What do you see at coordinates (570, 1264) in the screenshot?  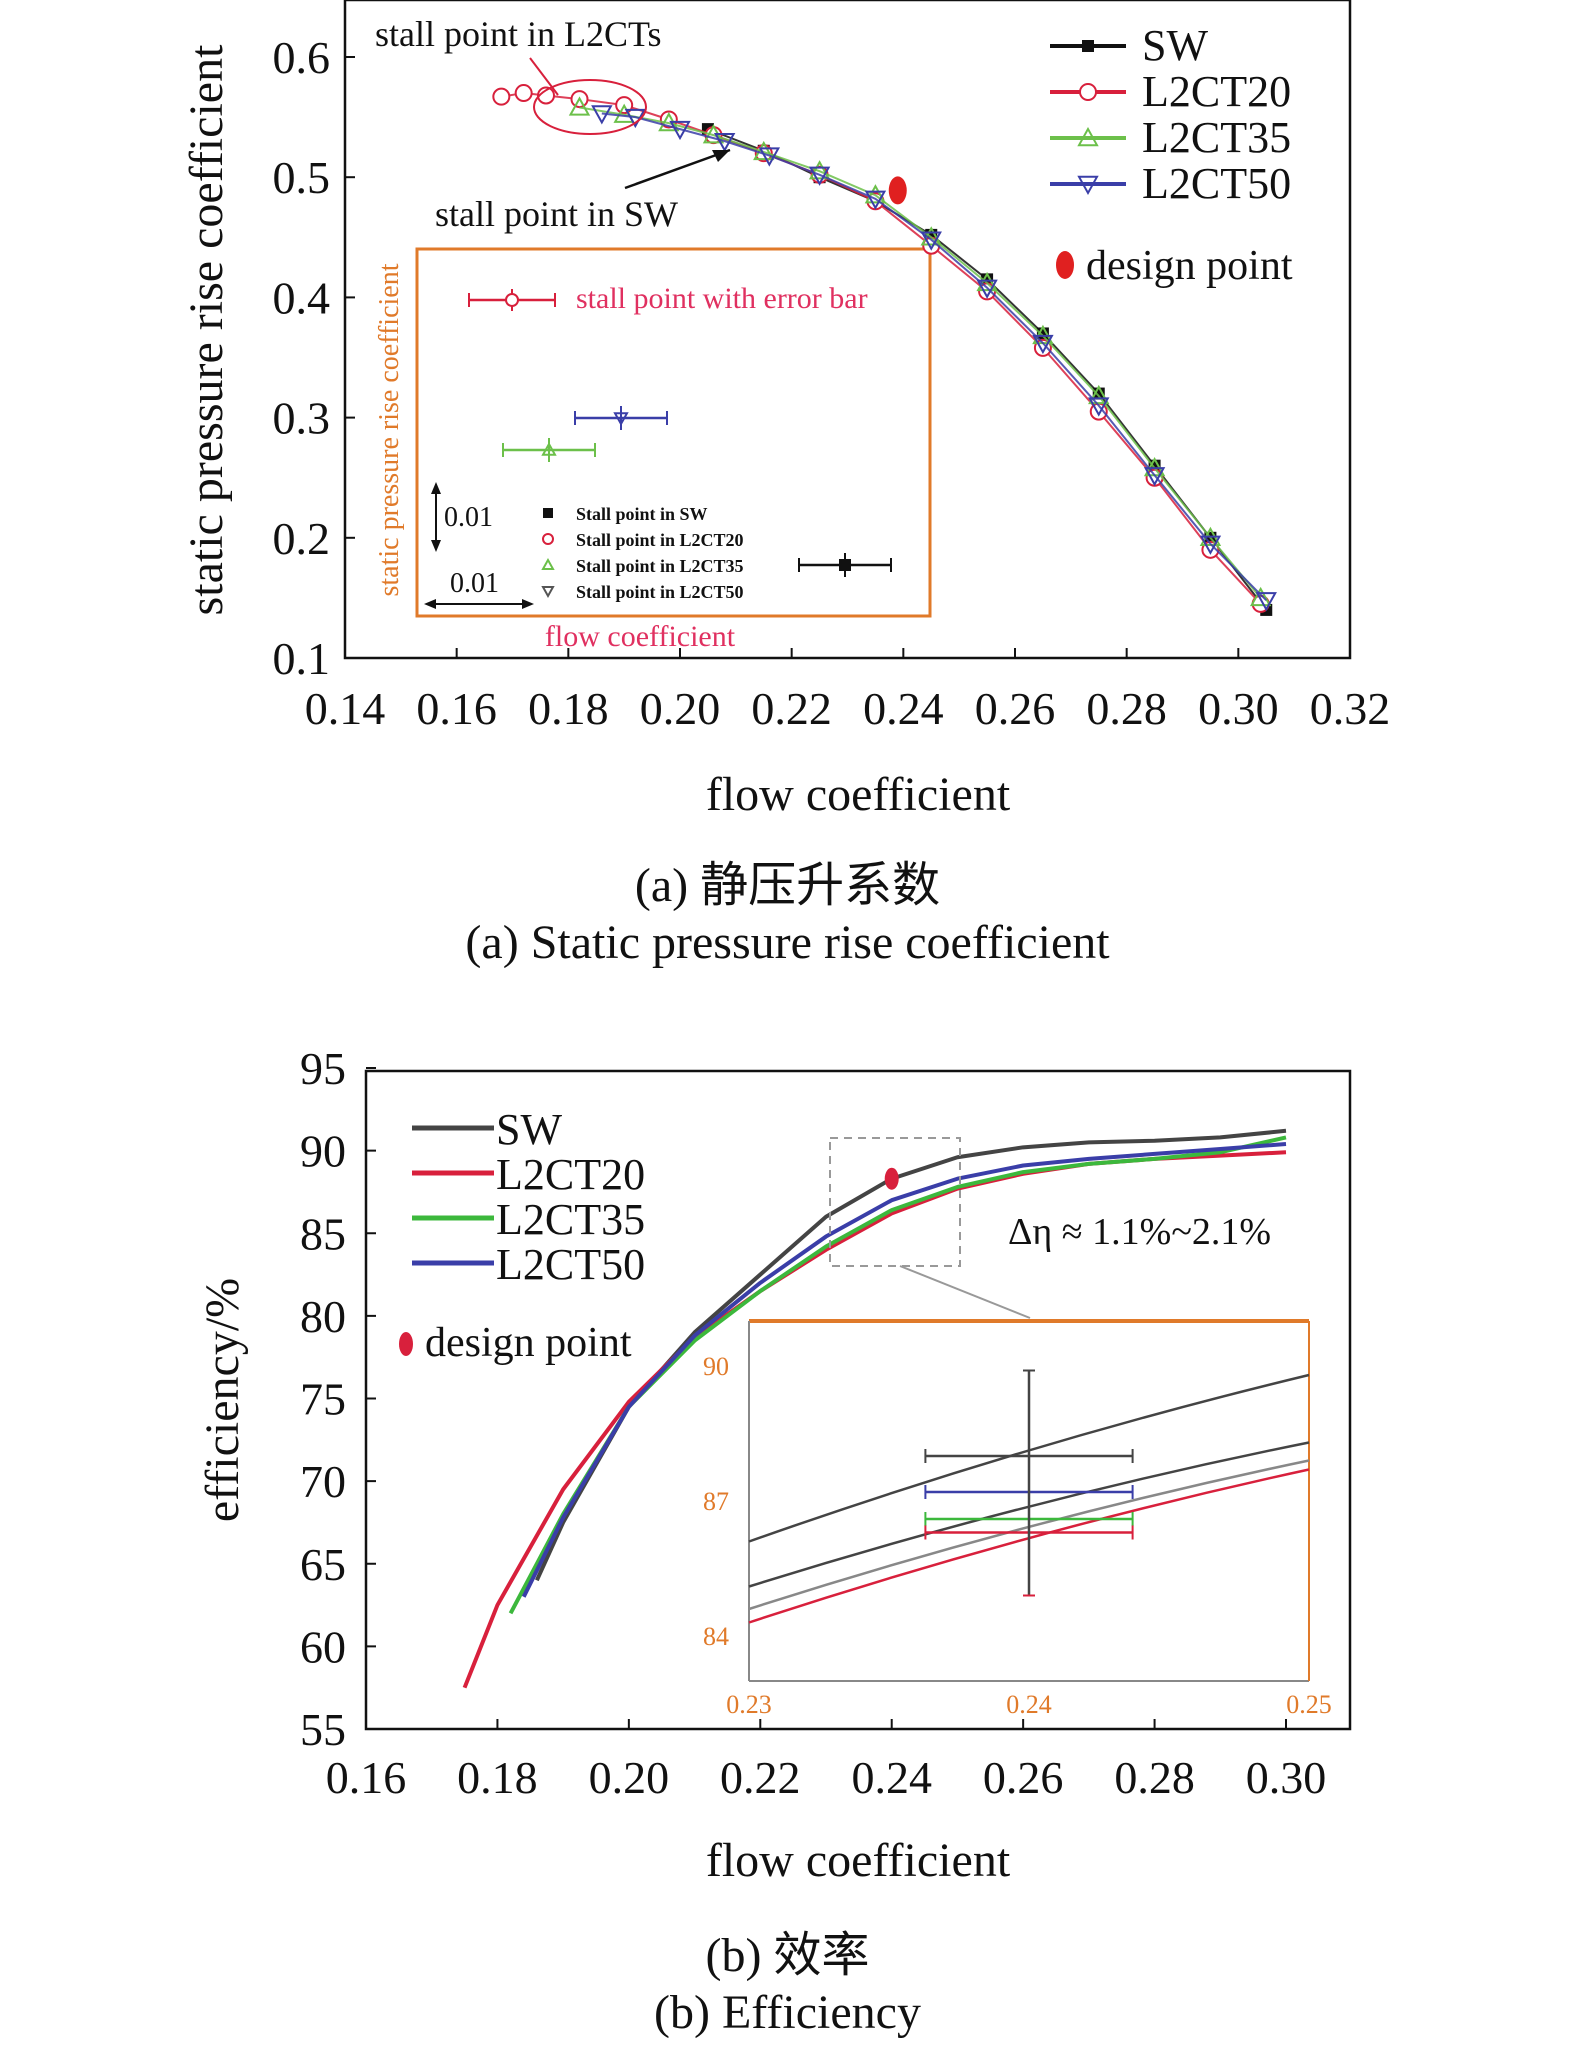 I see `legend-label-b: L2CT50` at bounding box center [570, 1264].